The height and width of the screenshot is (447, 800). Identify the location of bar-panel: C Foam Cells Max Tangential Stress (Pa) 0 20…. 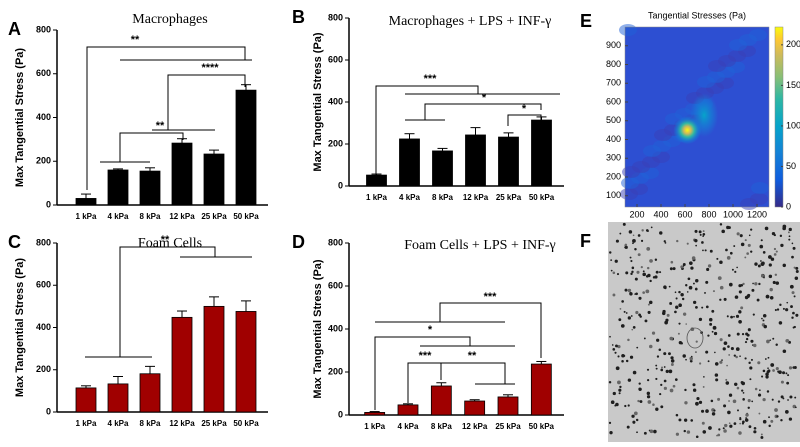
(138, 330).